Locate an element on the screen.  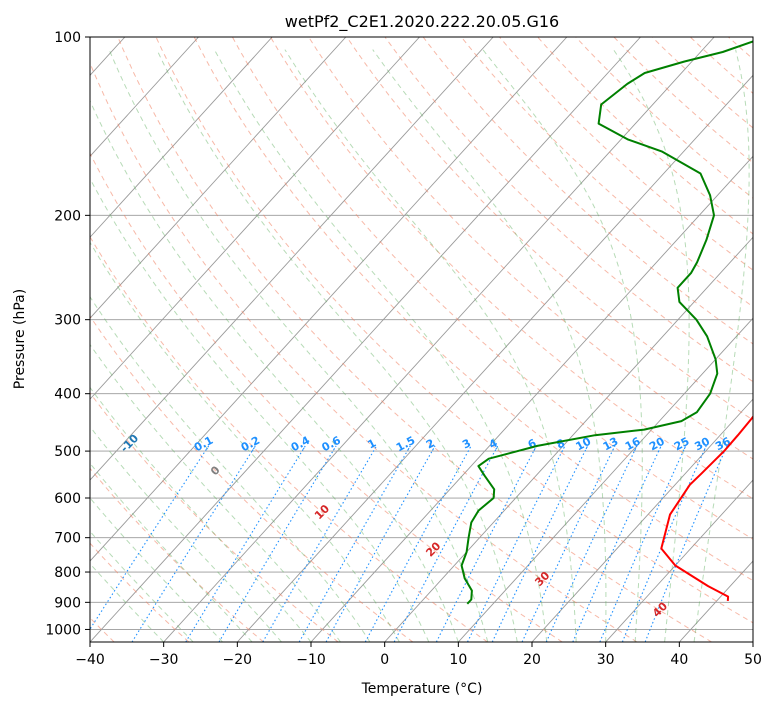
y-tick-label: 200 is located at coordinates (67, 216).